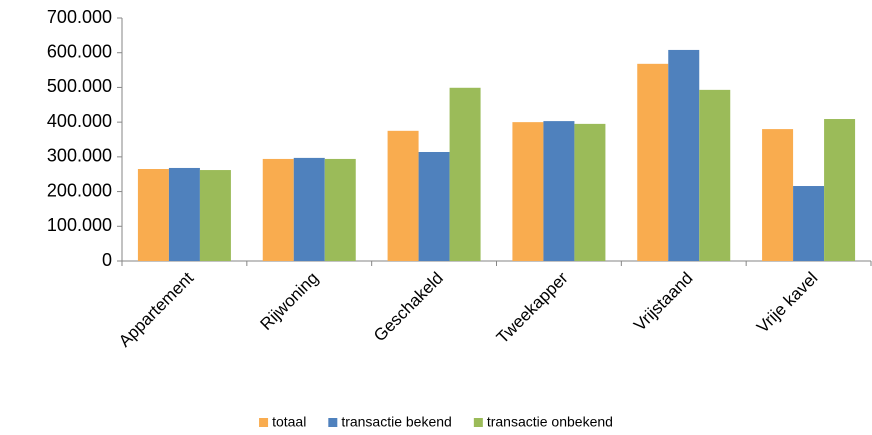 This screenshot has height=435, width=872. I want to click on legend-label: totaal, so click(289, 422).